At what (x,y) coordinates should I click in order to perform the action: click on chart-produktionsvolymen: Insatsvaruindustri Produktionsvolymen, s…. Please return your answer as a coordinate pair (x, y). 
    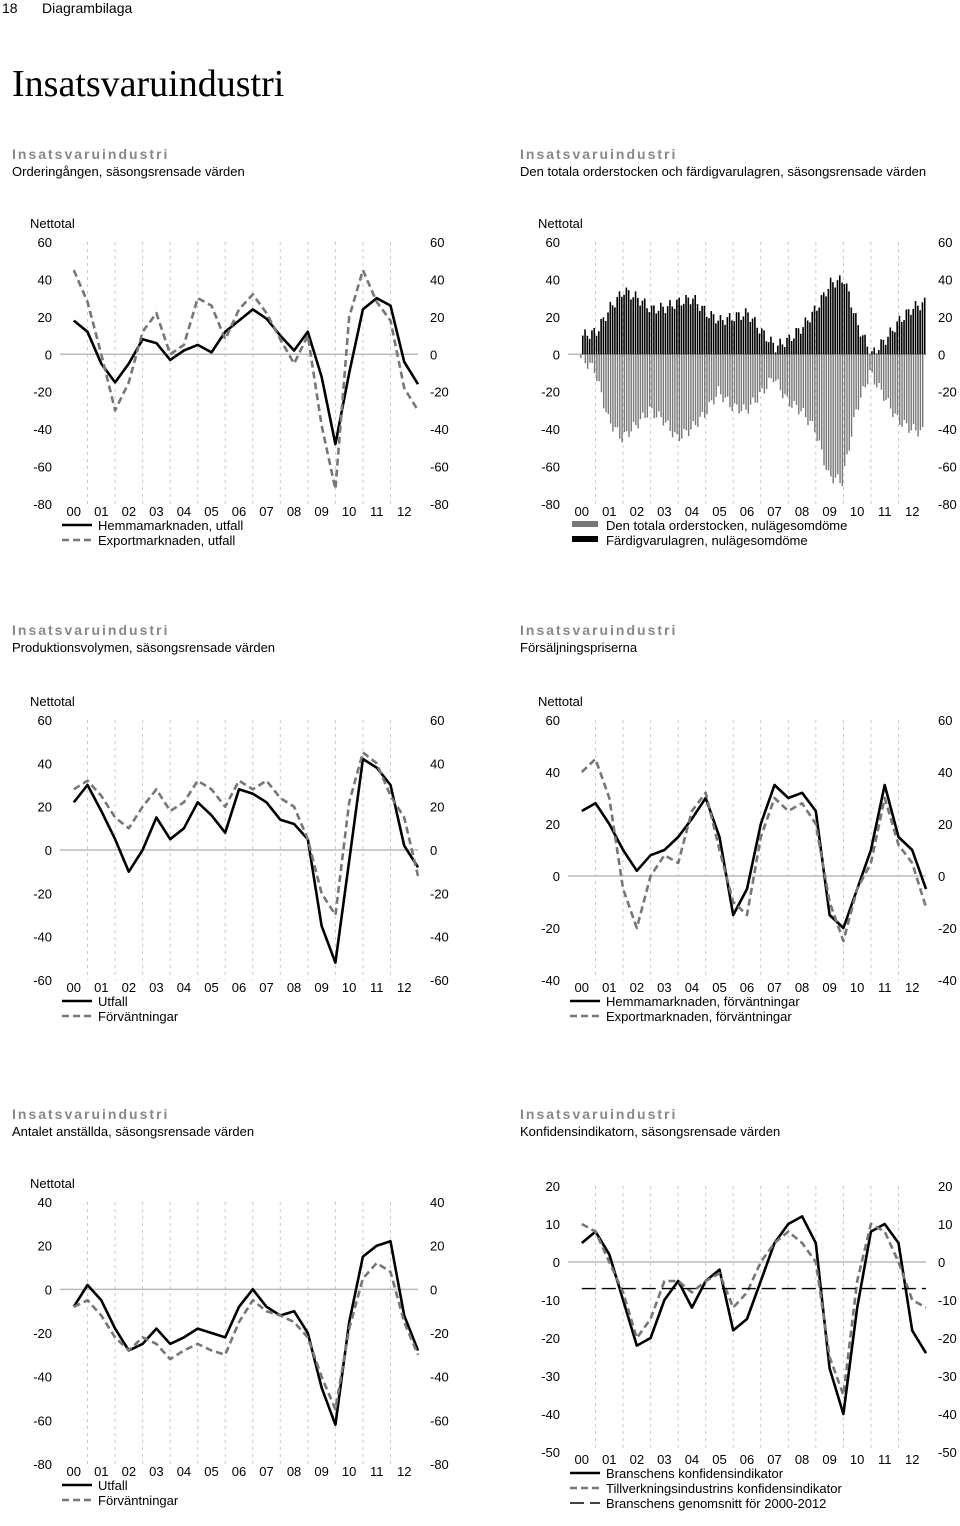
    Looking at the image, I should click on (232, 832).